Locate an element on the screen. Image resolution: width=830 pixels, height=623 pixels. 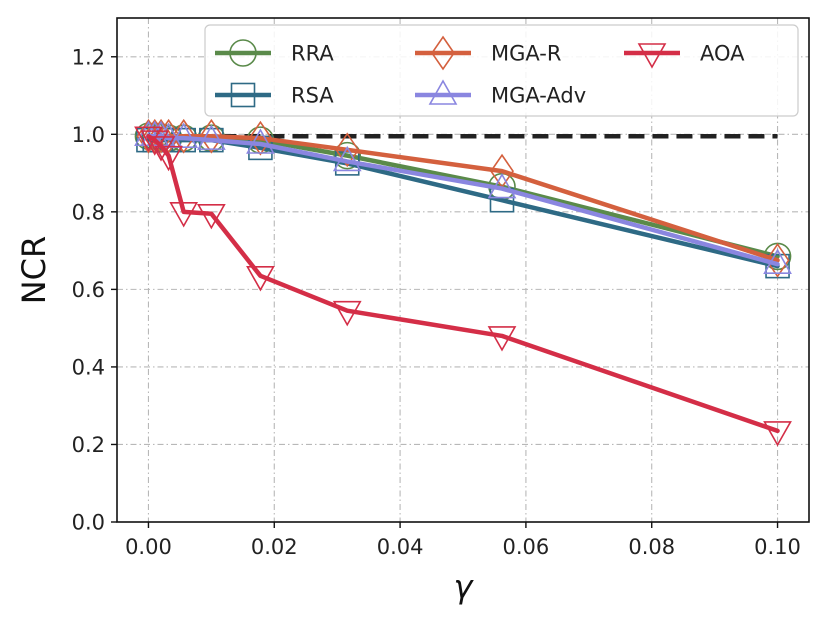
x-tick-label: 0.00 is located at coordinates (148, 547).